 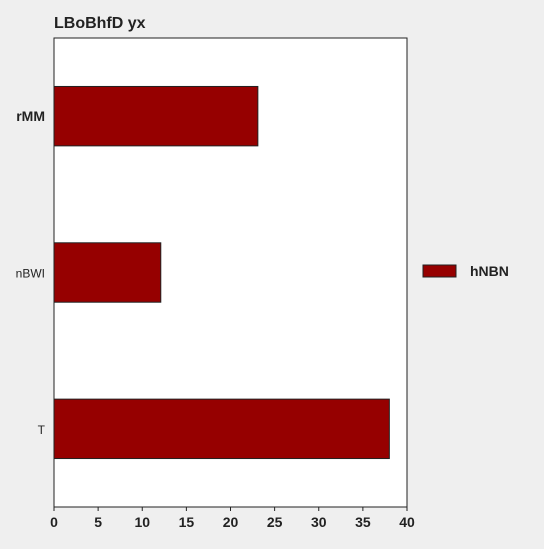 What do you see at coordinates (465, 271) in the screenshot?
I see `legend: hNBN` at bounding box center [465, 271].